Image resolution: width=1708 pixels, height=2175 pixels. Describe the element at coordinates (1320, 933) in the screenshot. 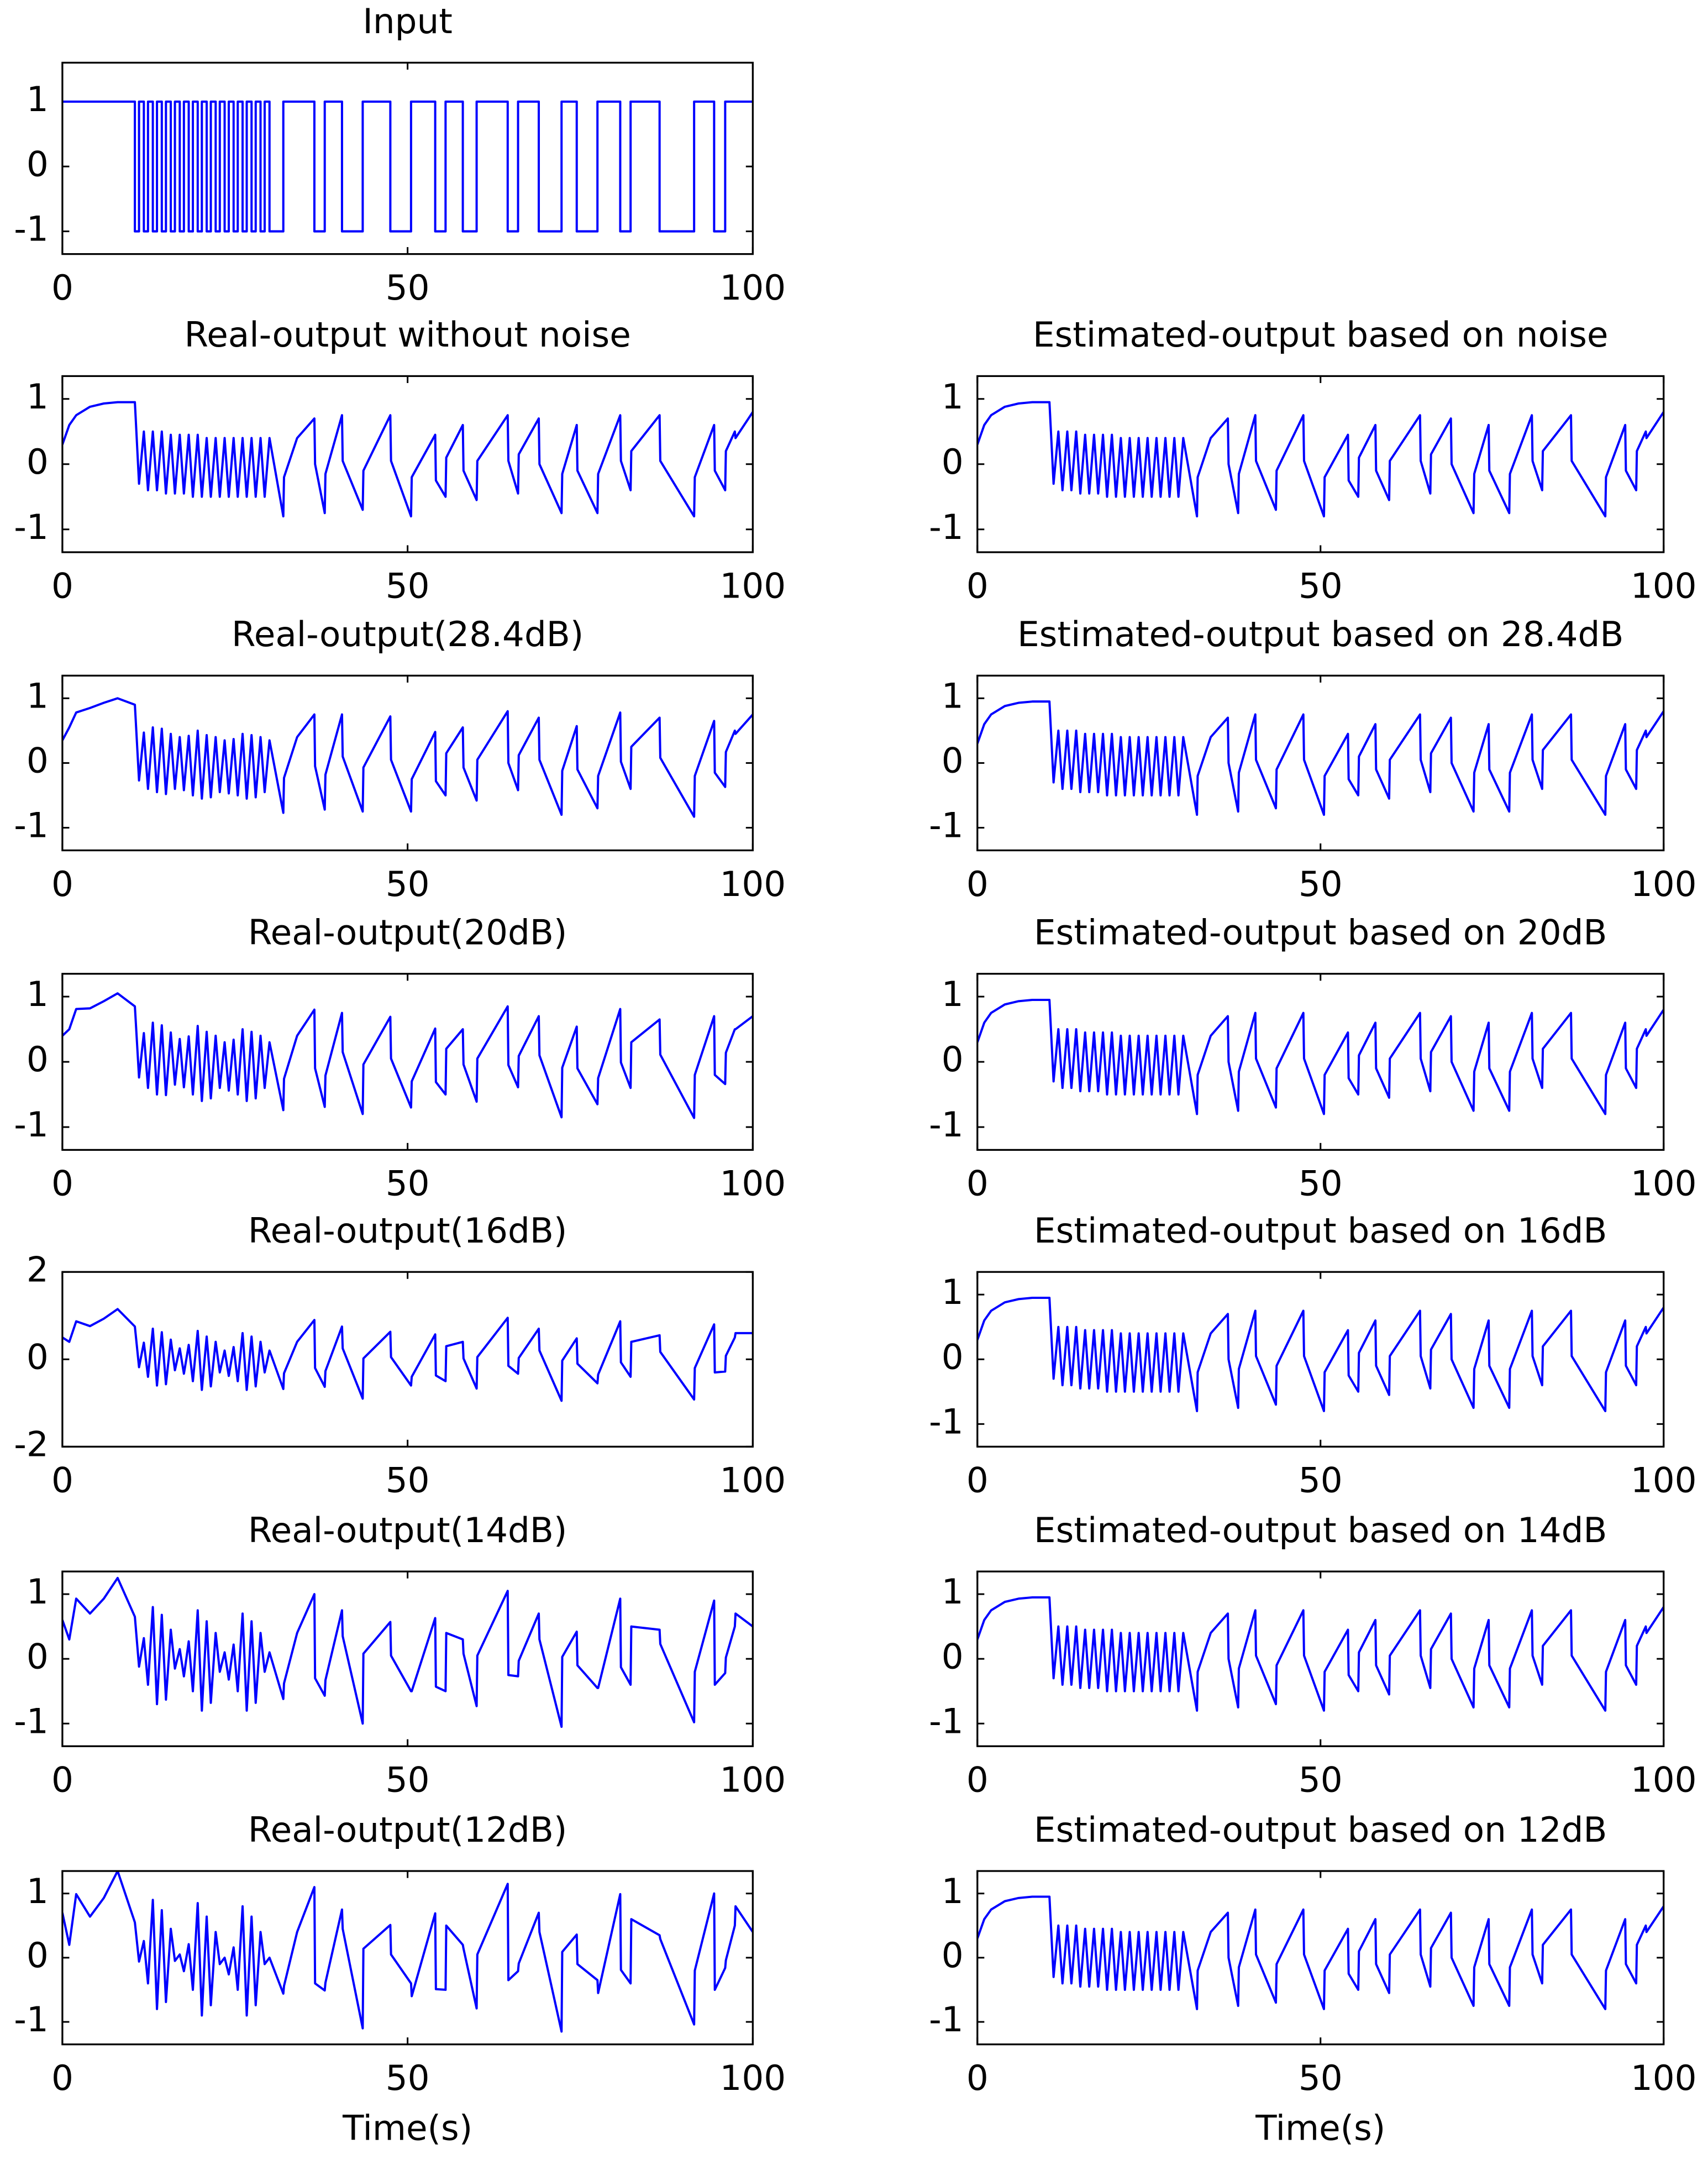

I see `subplot-title: Estimated-output based on 20dB` at that location.